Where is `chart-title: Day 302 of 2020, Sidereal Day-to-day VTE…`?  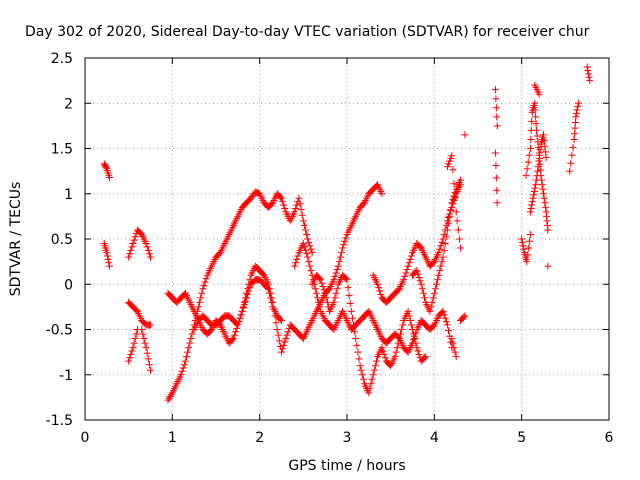 chart-title: Day 302 of 2020, Sidereal Day-to-day VTE… is located at coordinates (307, 32).